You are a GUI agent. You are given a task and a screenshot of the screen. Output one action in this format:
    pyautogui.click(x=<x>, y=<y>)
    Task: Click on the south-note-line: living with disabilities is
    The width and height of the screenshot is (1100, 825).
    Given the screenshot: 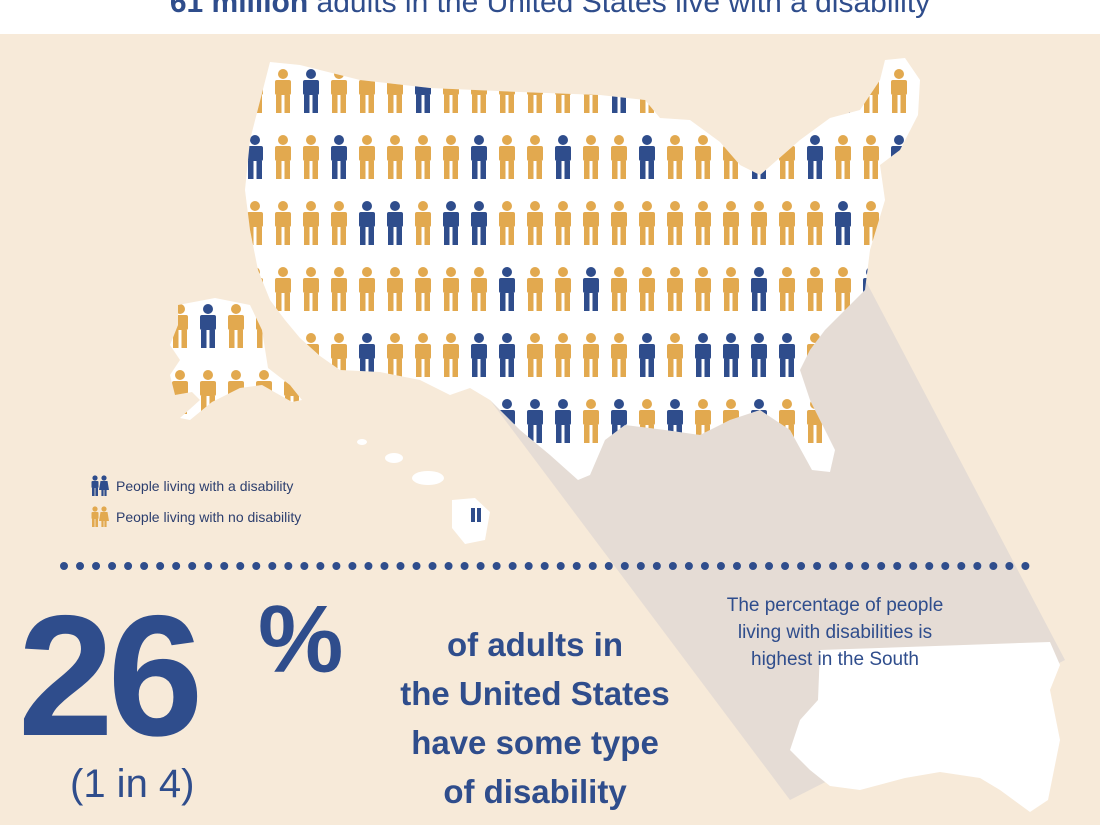 What is the action you would take?
    pyautogui.click(x=835, y=632)
    